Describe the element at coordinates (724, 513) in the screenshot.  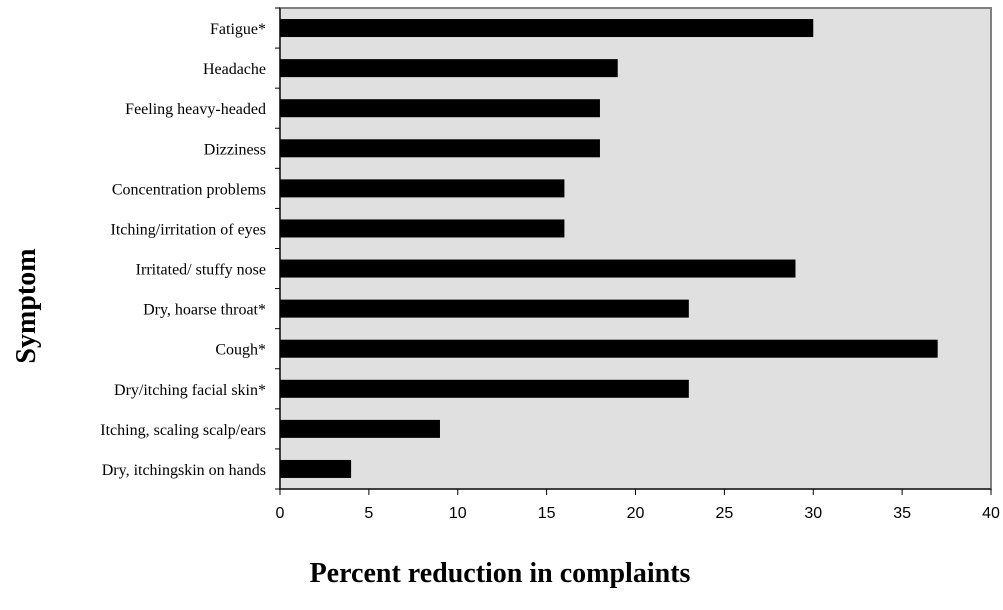
I see `x-tick-label: 25` at that location.